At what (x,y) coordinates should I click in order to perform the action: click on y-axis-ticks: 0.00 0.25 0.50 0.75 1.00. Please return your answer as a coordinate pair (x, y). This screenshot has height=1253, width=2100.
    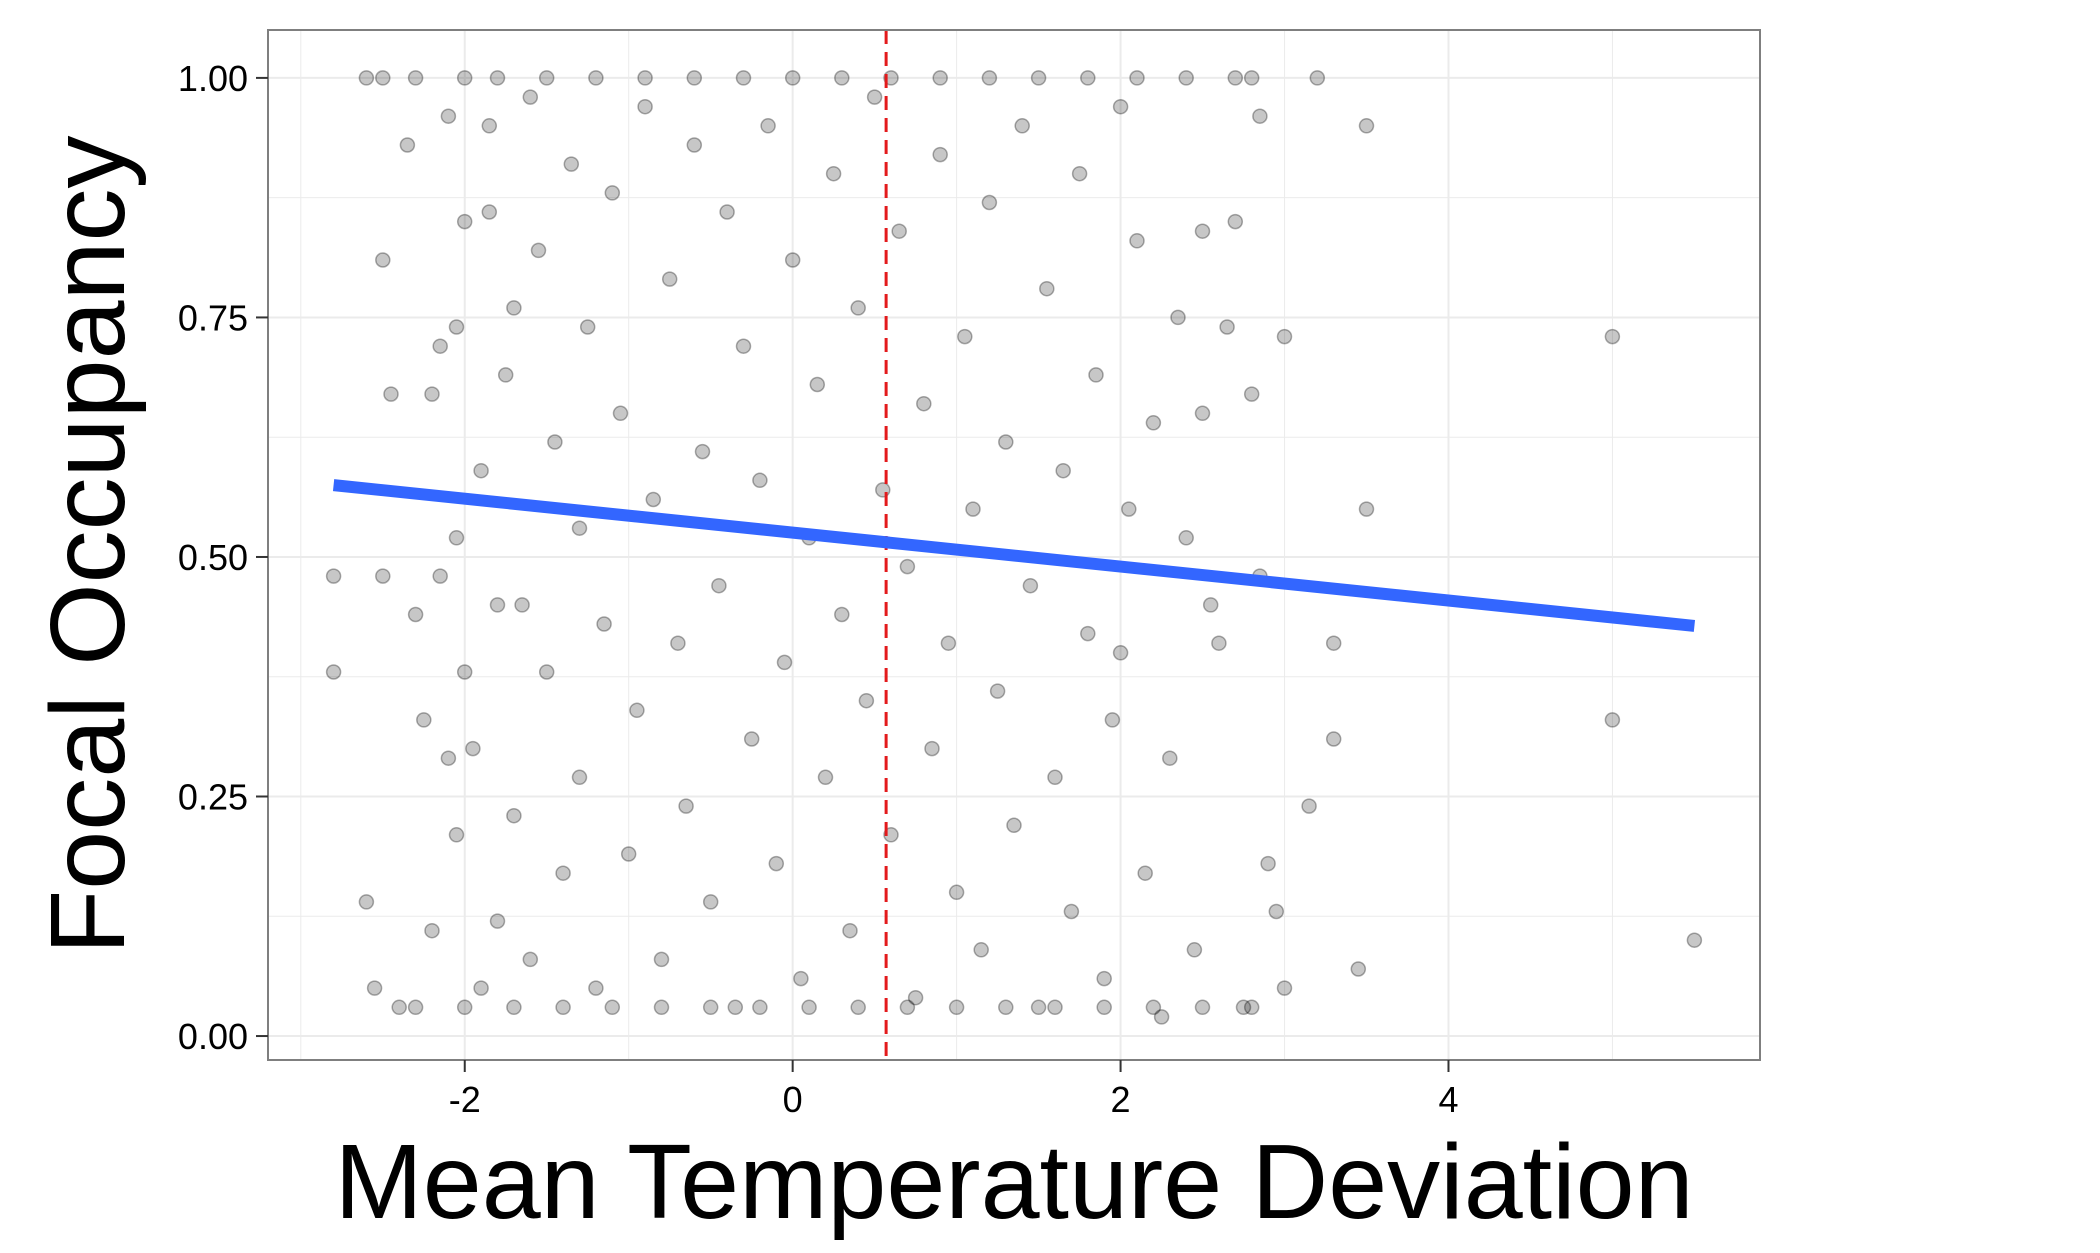
    Looking at the image, I should click on (223, 557).